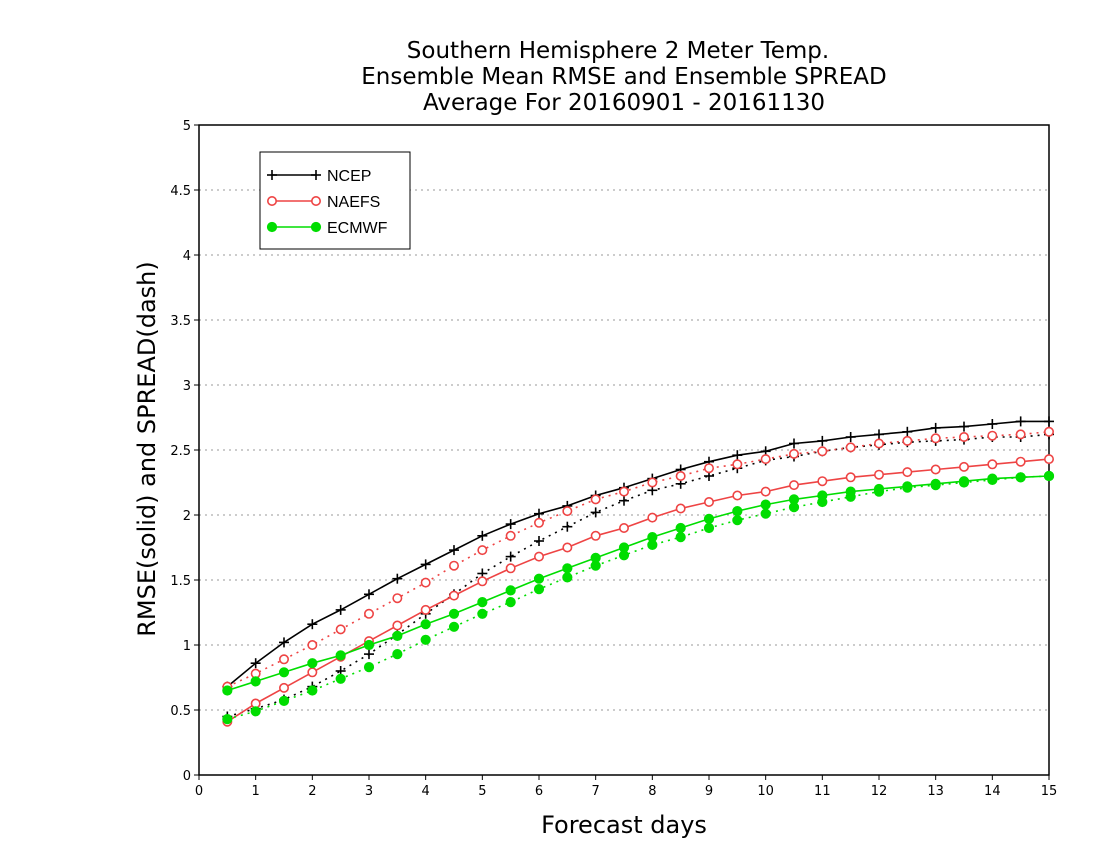  I want to click on y-tick-label-8: 4, so click(187, 256).